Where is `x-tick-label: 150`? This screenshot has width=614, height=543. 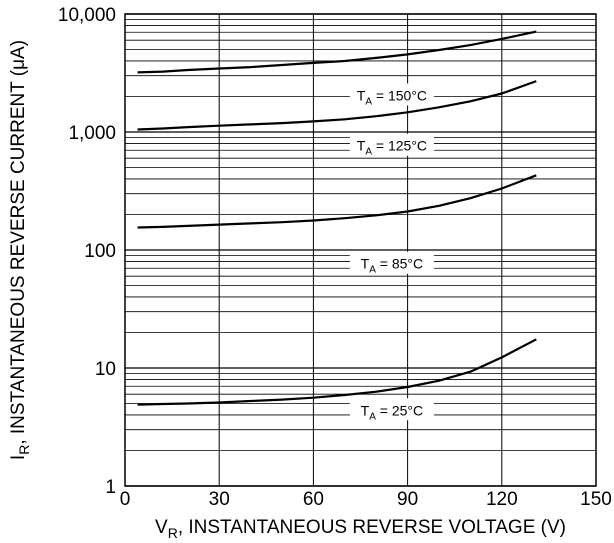 x-tick-label: 150 is located at coordinates (596, 499).